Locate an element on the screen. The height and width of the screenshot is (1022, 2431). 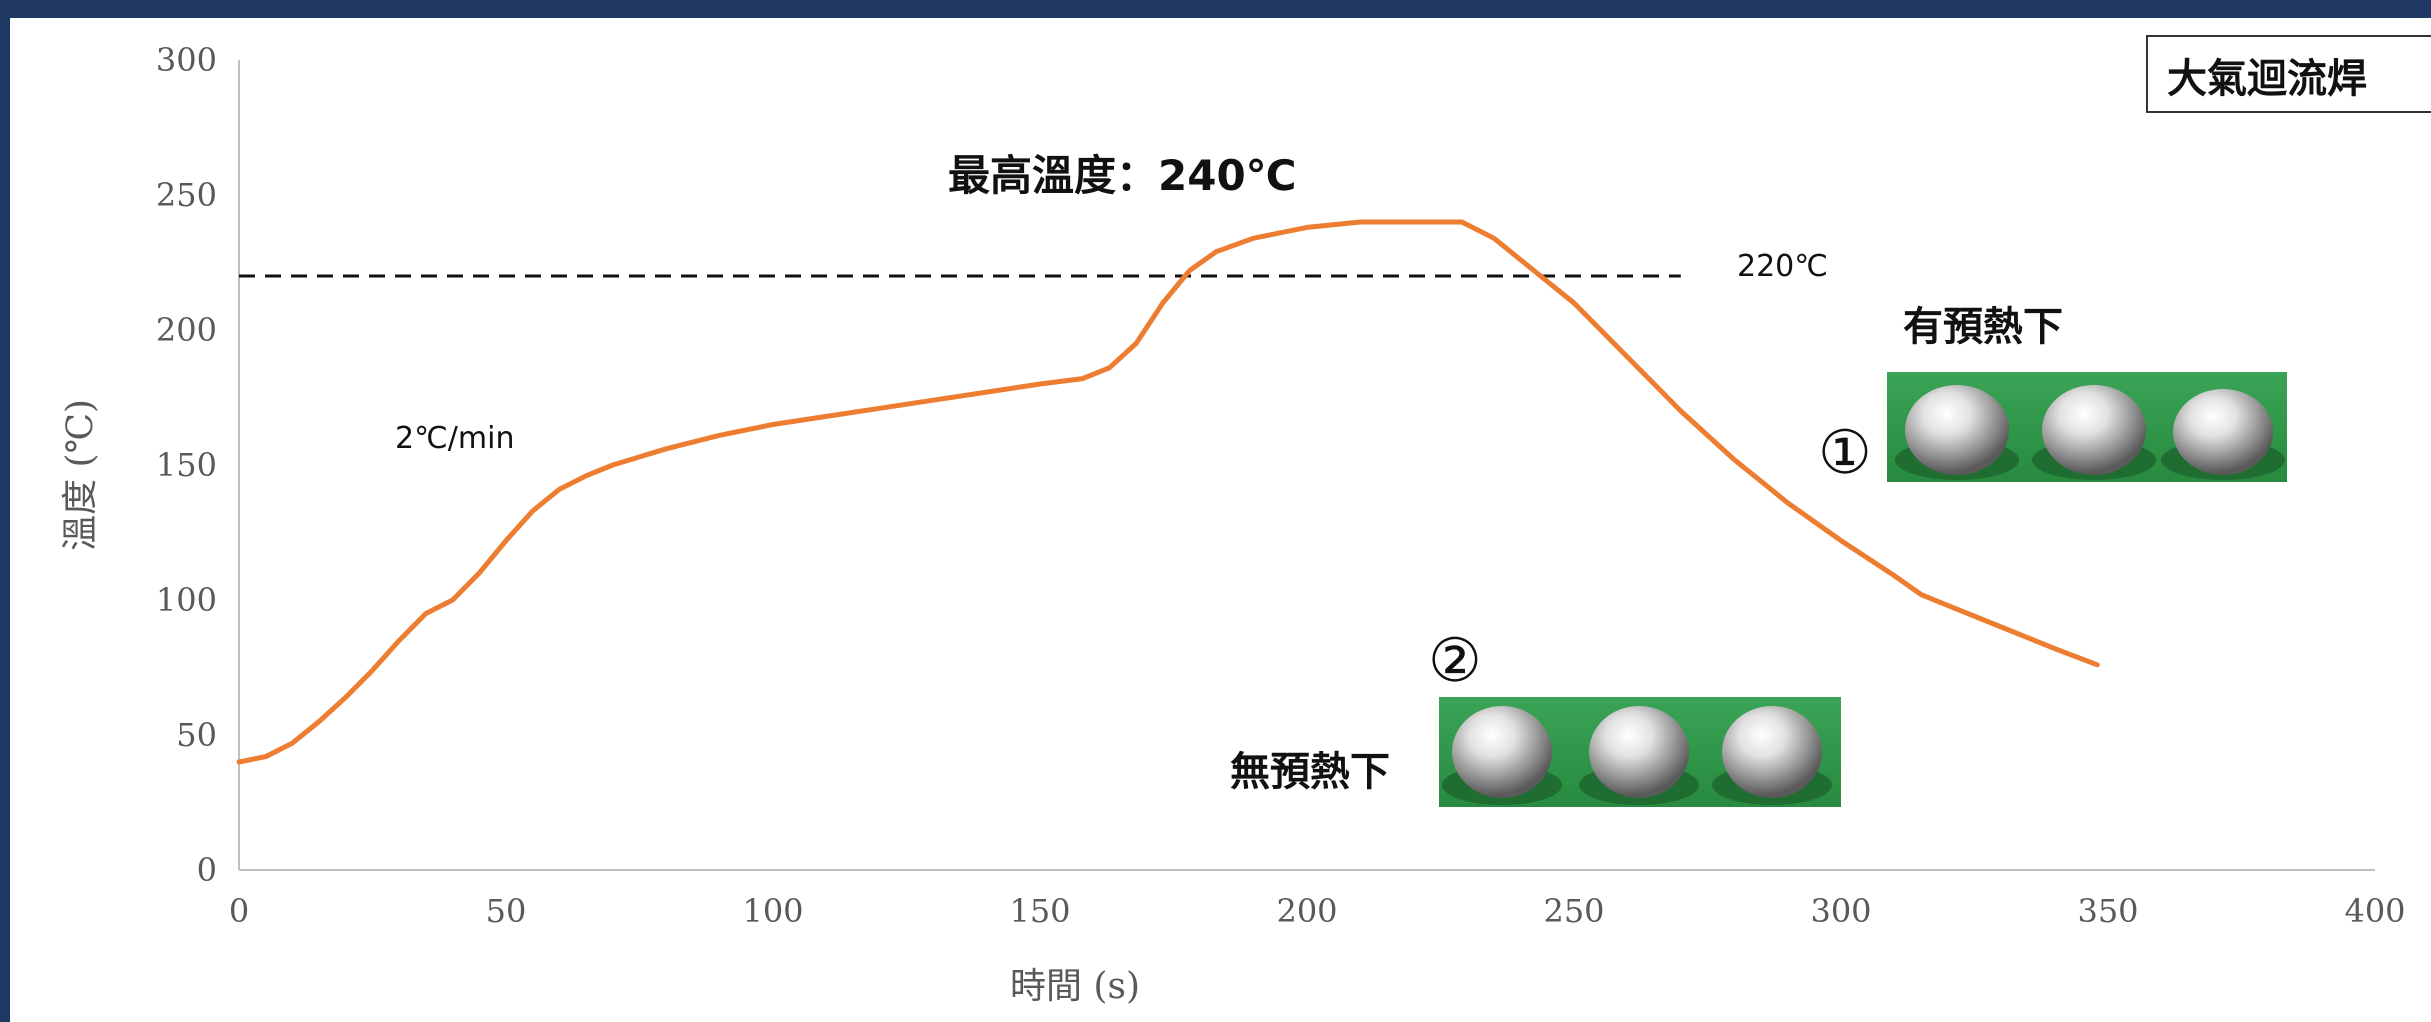
x-tick-label: 100 is located at coordinates (772, 911).